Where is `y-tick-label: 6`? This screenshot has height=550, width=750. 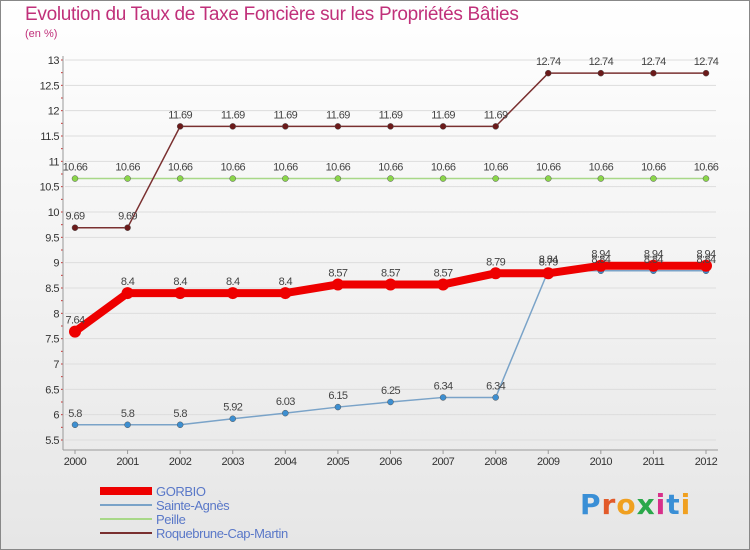 y-tick-label: 6 is located at coordinates (56, 416).